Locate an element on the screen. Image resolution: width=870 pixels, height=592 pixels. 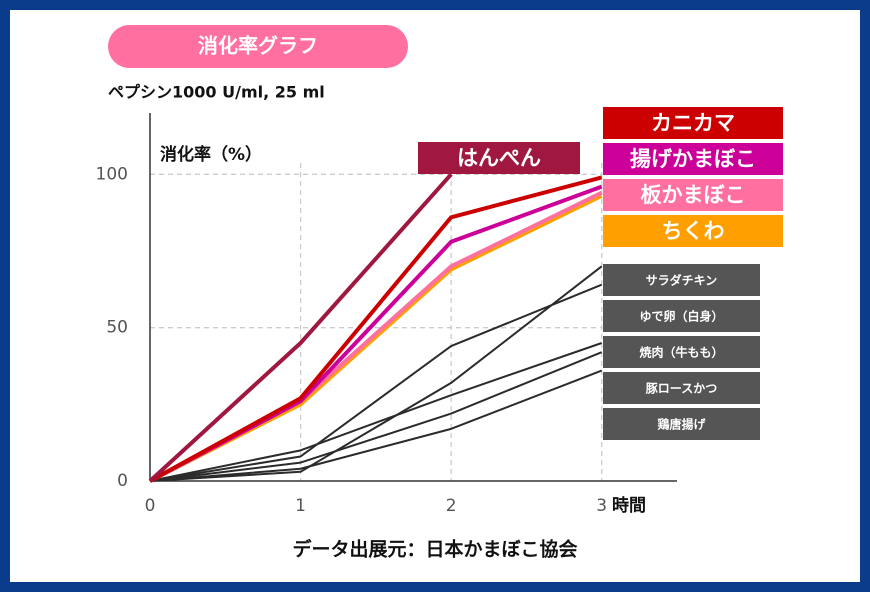
legend-label: 焼肉（牛もも） is located at coordinates (681, 352).